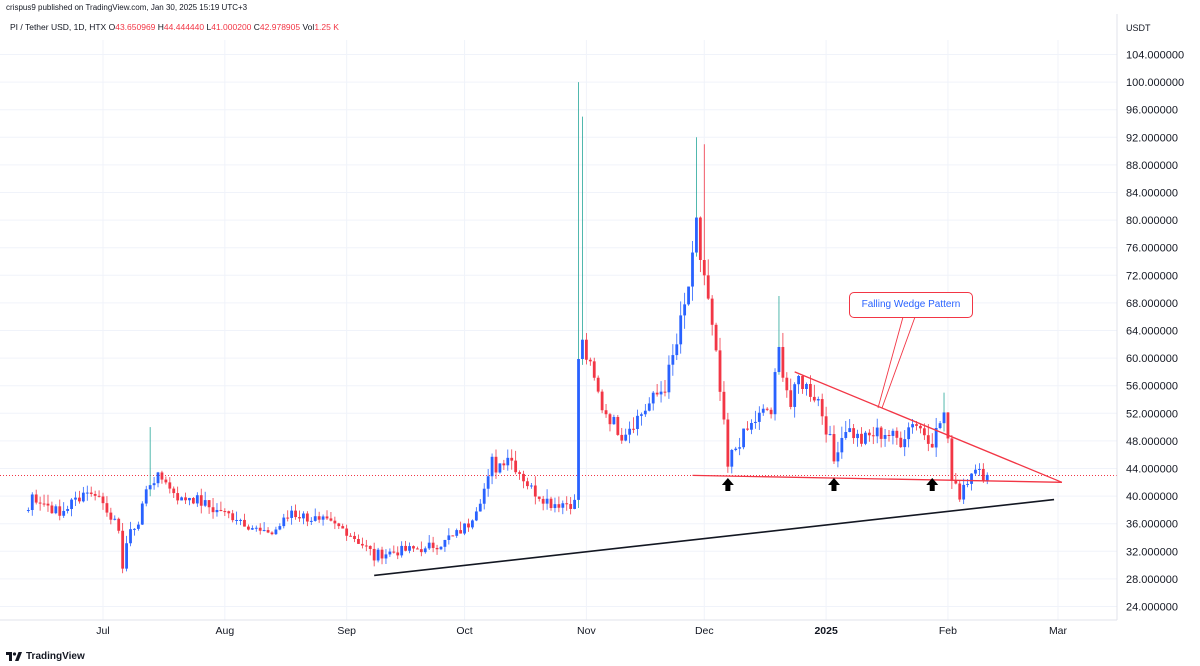 The height and width of the screenshot is (666, 1200). What do you see at coordinates (932, 484) in the screenshot?
I see `up-arrow-icon` at bounding box center [932, 484].